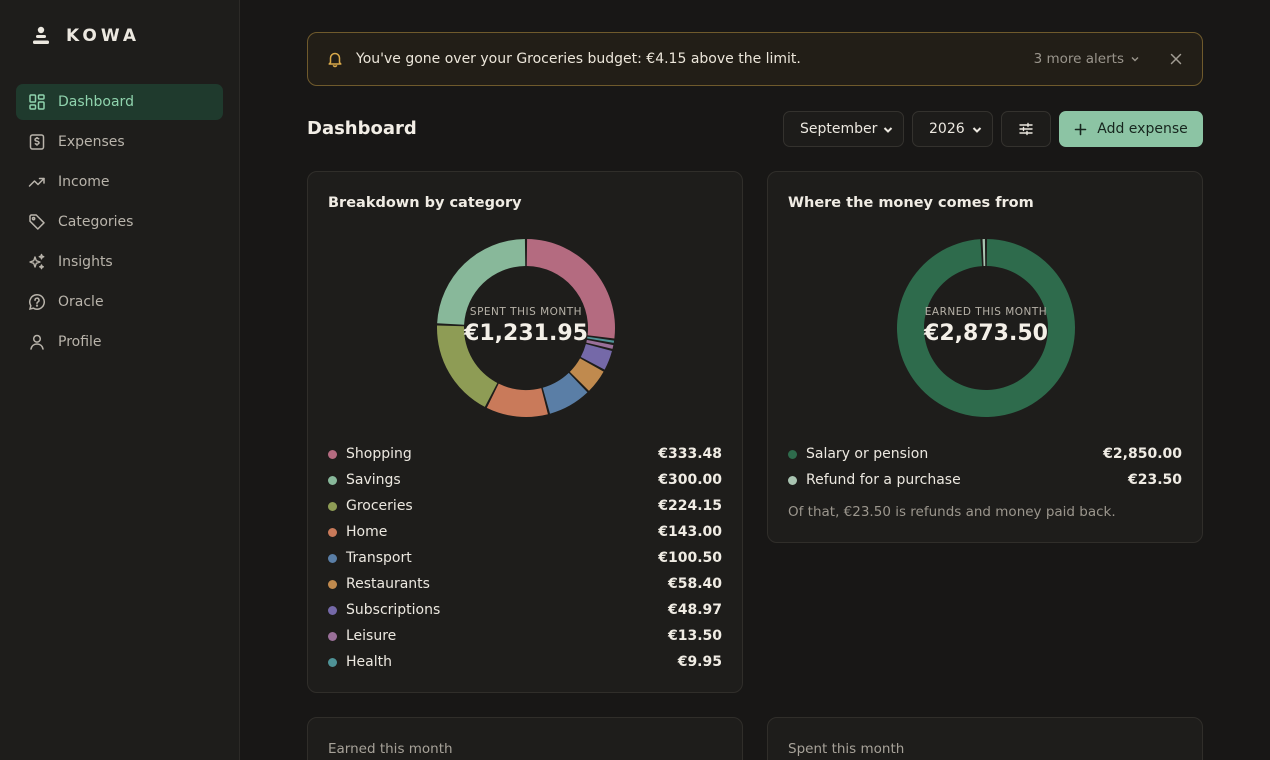 Image resolution: width=1270 pixels, height=760 pixels. What do you see at coordinates (373, 480) in the screenshot?
I see `legend-label: Savings` at bounding box center [373, 480].